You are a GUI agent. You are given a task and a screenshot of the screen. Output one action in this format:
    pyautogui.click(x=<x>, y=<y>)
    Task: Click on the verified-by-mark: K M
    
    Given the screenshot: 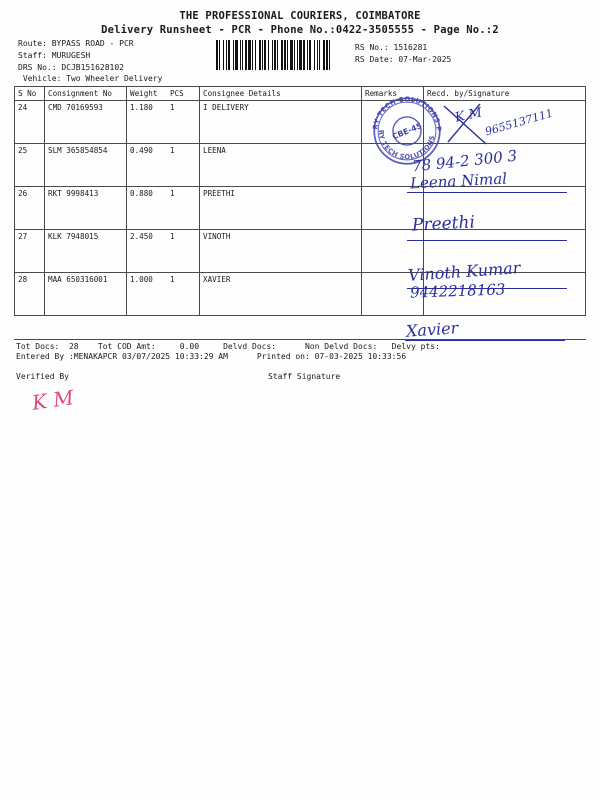 What is the action you would take?
    pyautogui.click(x=53, y=400)
    